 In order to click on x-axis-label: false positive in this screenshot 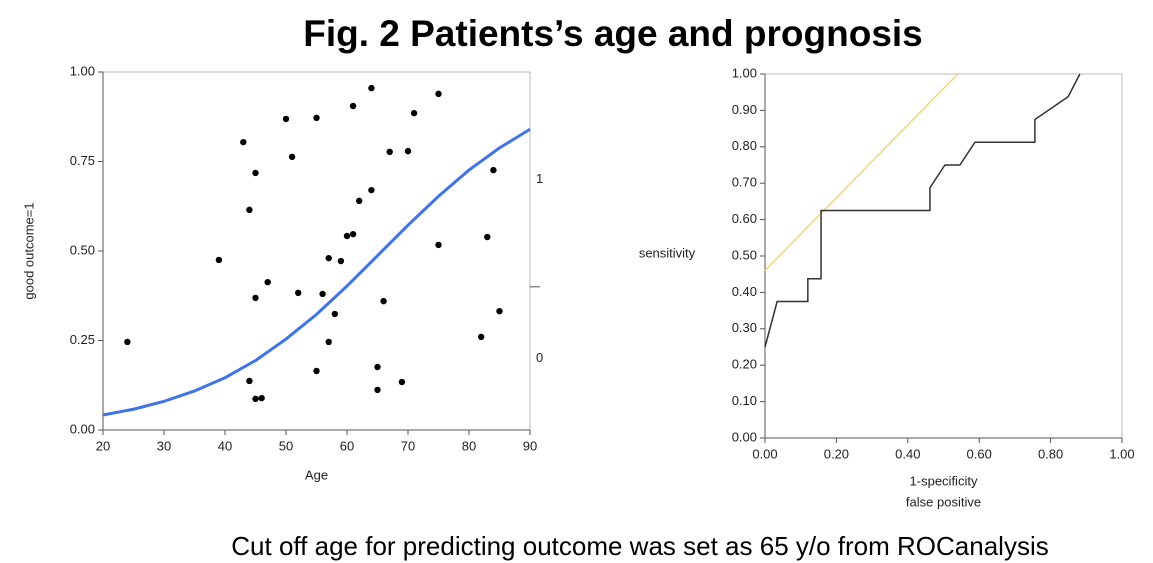, I will do `click(943, 501)`.